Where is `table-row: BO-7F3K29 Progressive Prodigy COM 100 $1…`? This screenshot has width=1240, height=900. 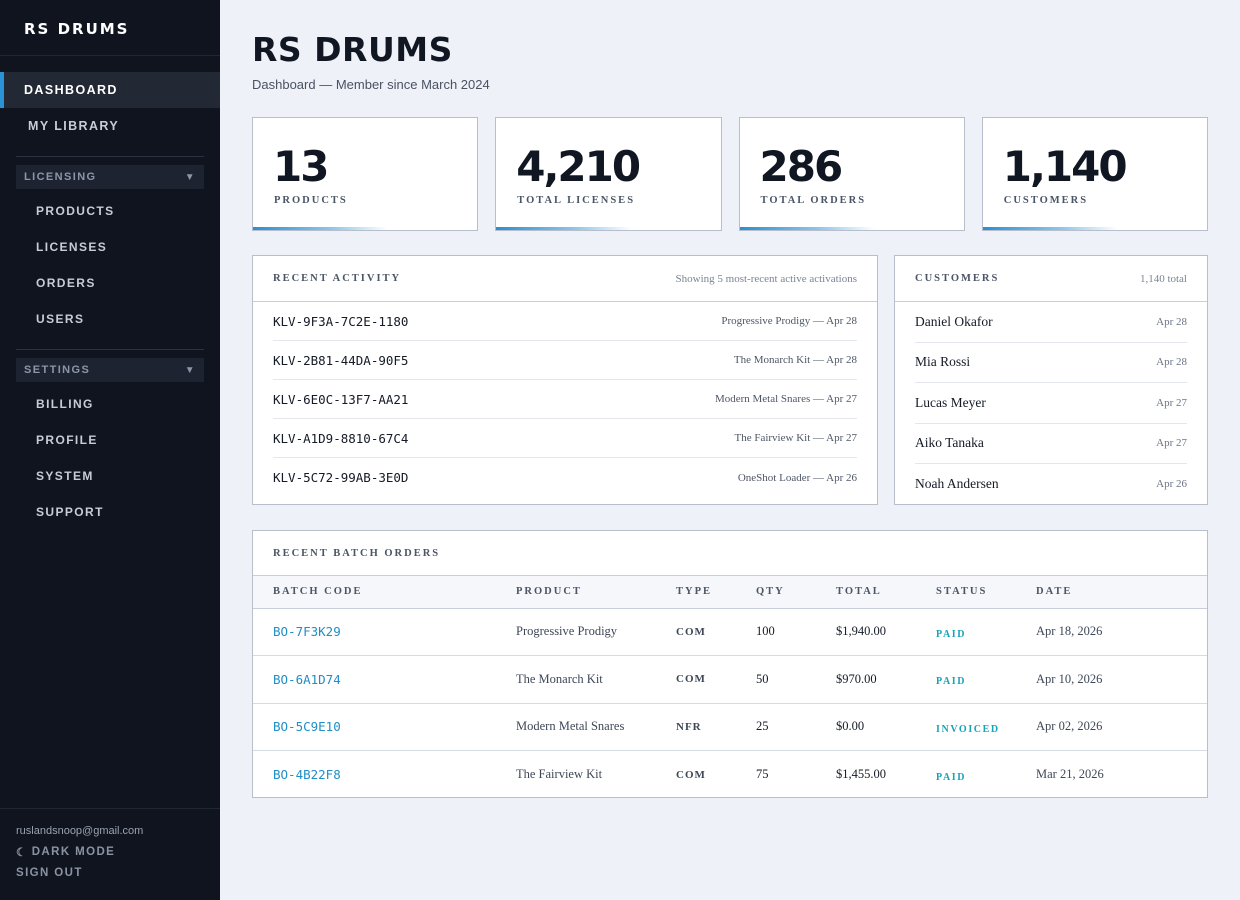 table-row: BO-7F3K29 Progressive Prodigy COM 100 $1… is located at coordinates (730, 632).